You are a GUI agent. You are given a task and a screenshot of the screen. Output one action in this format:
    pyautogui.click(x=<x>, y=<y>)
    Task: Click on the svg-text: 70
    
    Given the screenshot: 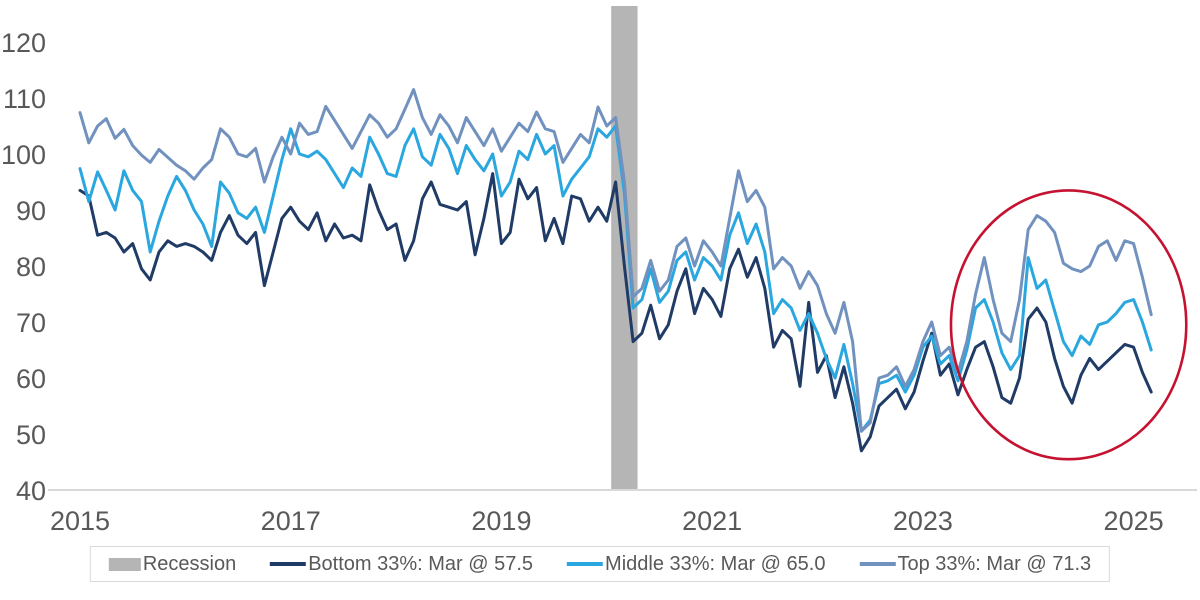 What is the action you would take?
    pyautogui.click(x=31, y=323)
    